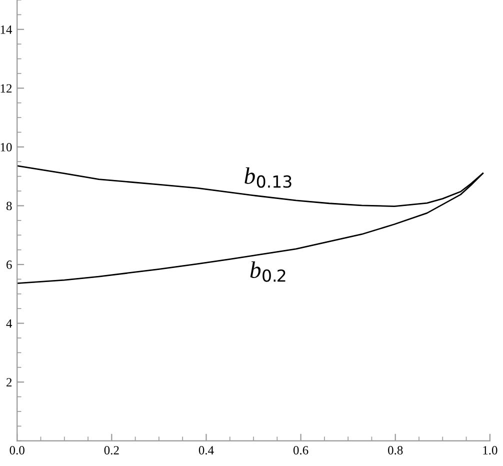 The width and height of the screenshot is (503, 466). What do you see at coordinates (6, 147) in the screenshot?
I see `y-tick-label: 10` at bounding box center [6, 147].